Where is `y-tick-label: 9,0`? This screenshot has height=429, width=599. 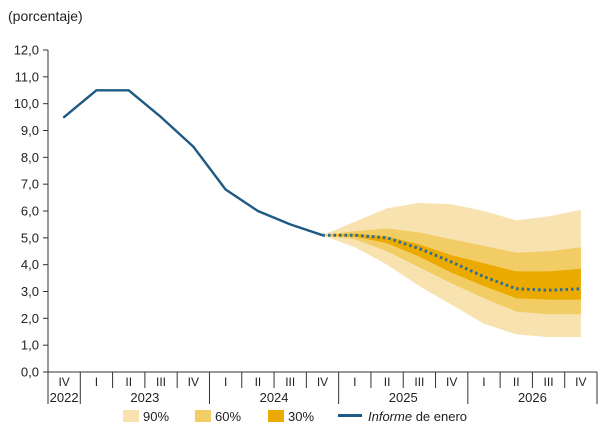 y-tick-label: 9,0 is located at coordinates (30, 130).